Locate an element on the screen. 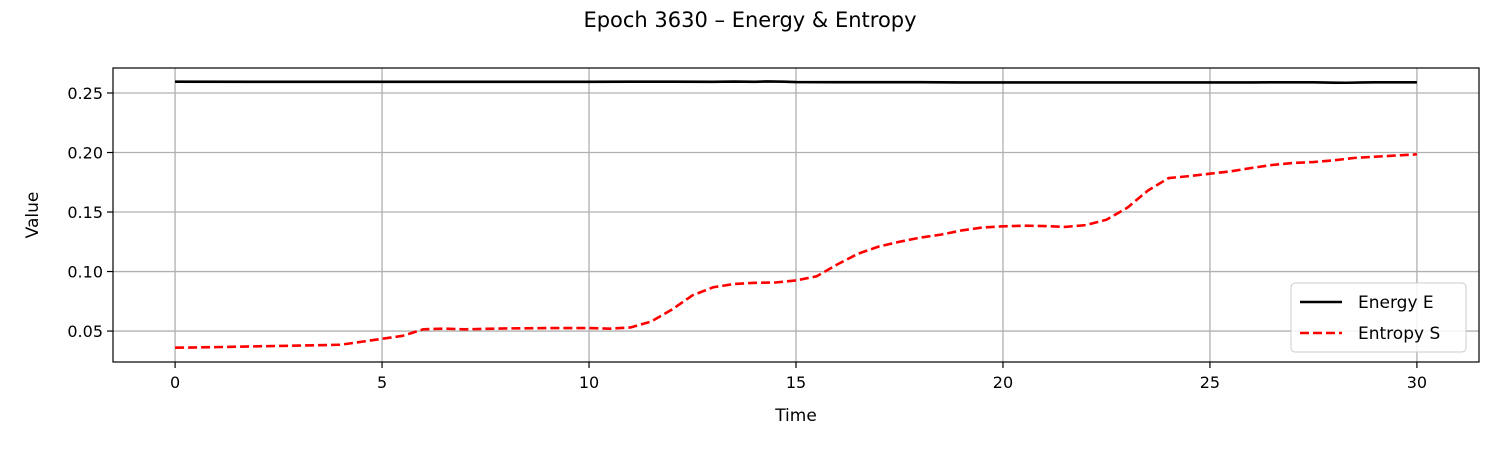 The width and height of the screenshot is (1500, 450). y-tick-label: 0.10 is located at coordinates (85, 272).